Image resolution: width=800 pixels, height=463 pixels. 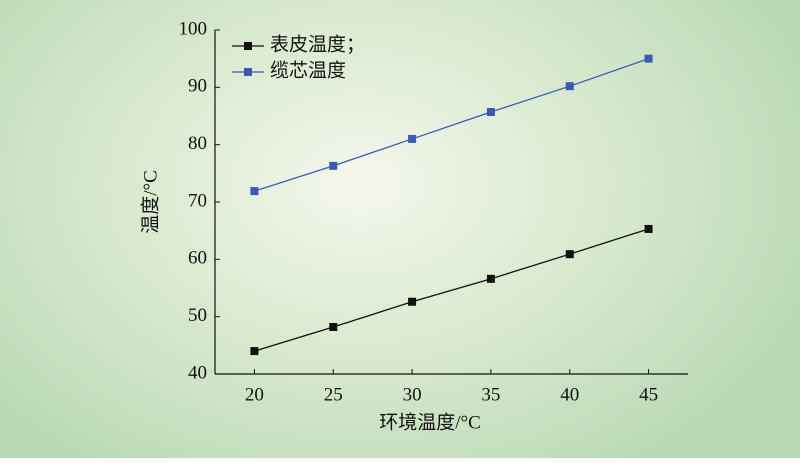 I want to click on y-tick-label: 70, so click(x=197, y=200).